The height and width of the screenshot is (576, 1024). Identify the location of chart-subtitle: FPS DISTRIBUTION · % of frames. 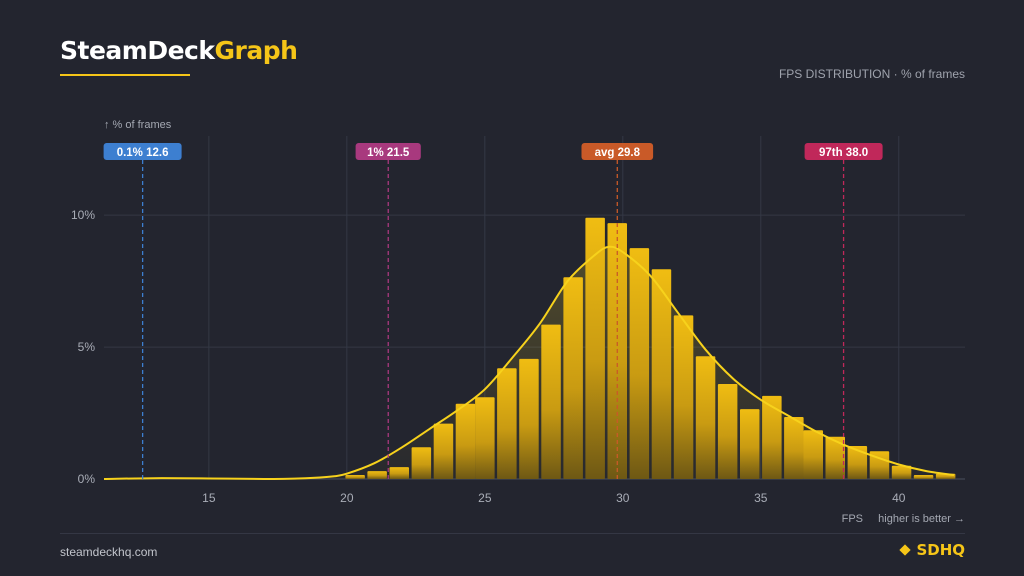
(871, 74).